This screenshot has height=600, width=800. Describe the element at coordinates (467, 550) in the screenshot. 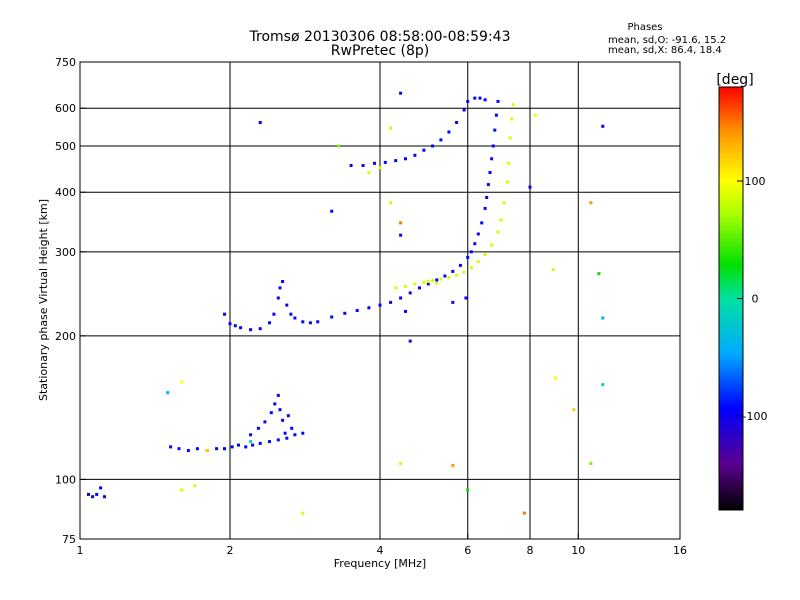

I see `x-tick-label-6: 6` at that location.